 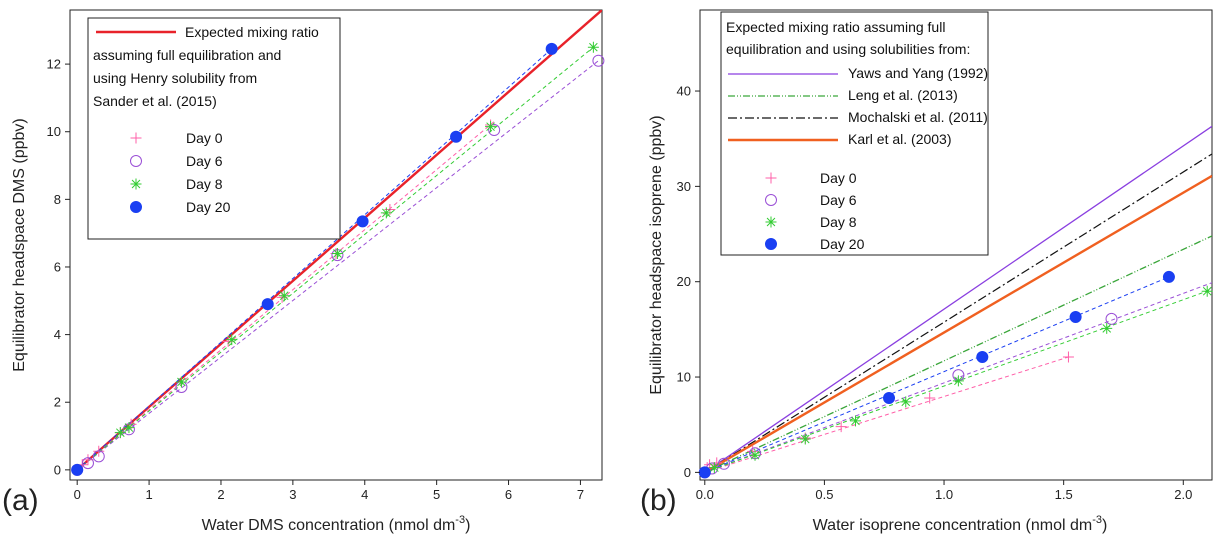 I want to click on x-axis-label-b: Water isoprene concentration (nmol dm-3), so click(x=960, y=524).